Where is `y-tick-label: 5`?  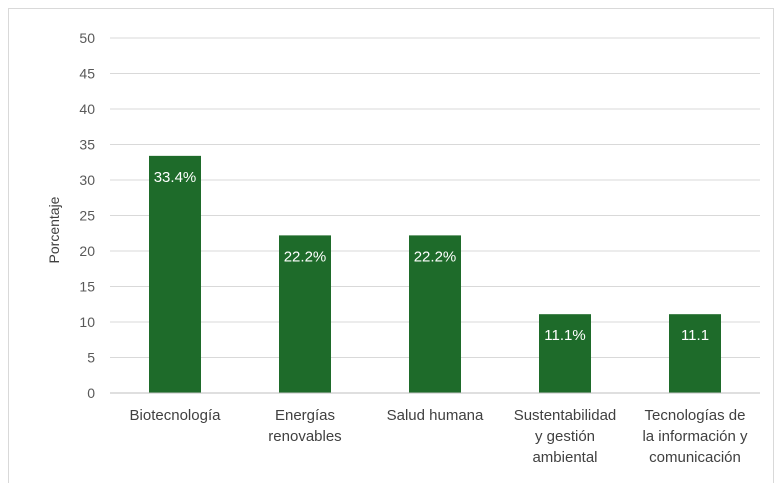
y-tick-label: 5 is located at coordinates (91, 358).